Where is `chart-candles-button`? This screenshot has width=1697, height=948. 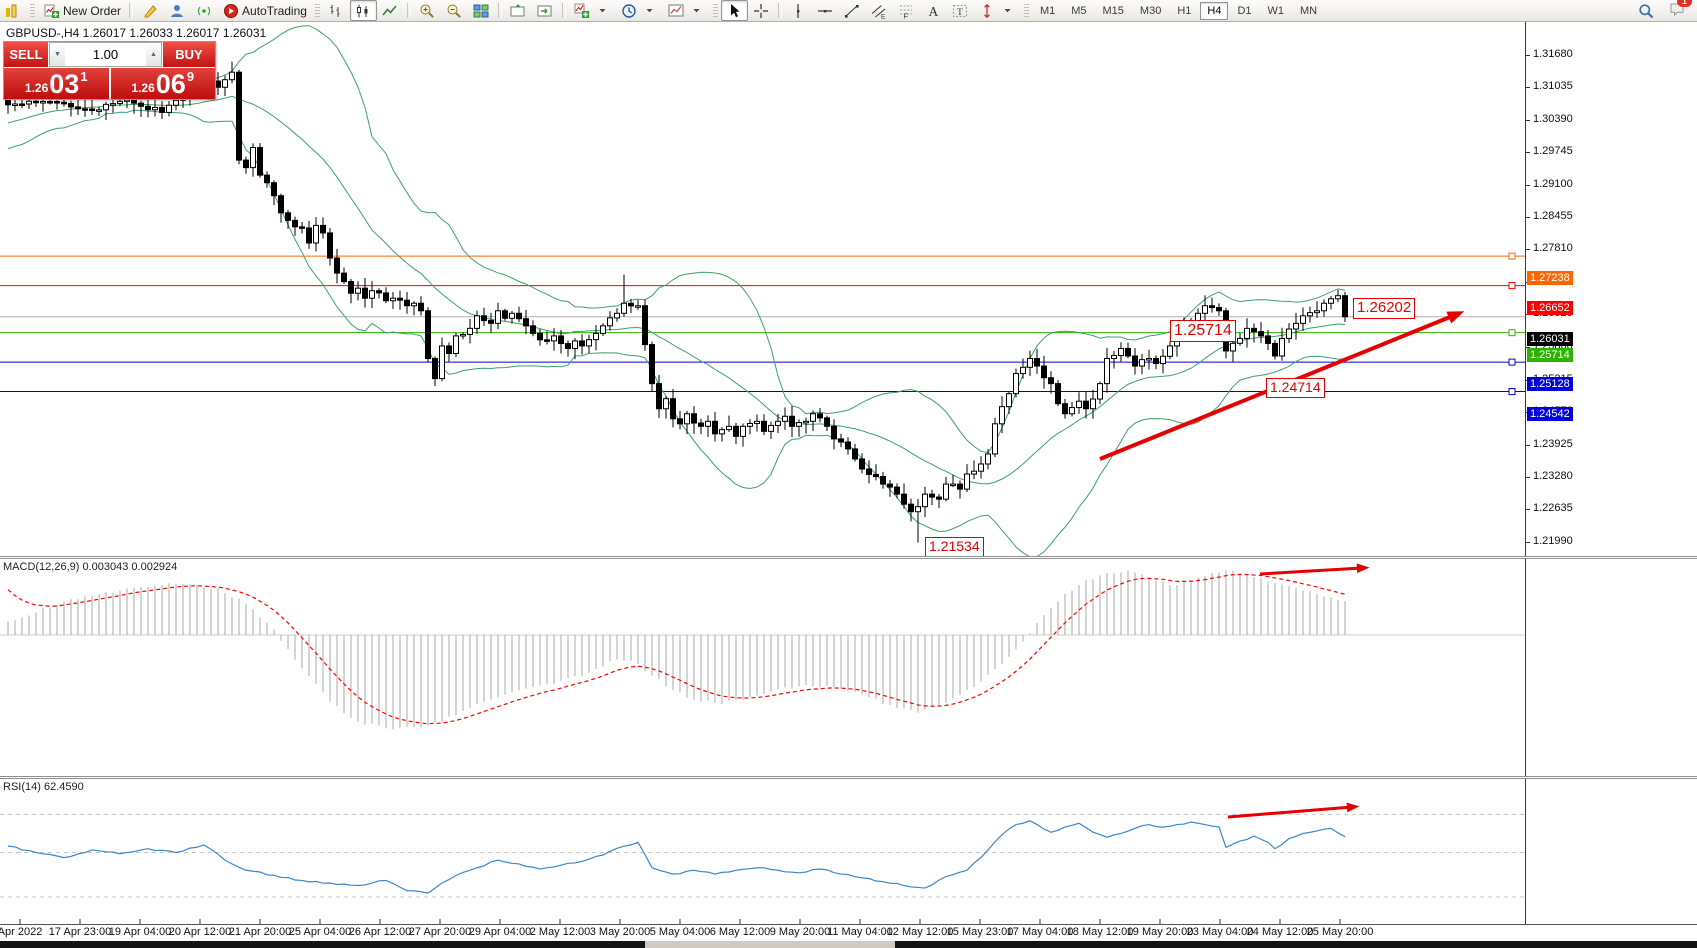 chart-candles-button is located at coordinates (363, 10).